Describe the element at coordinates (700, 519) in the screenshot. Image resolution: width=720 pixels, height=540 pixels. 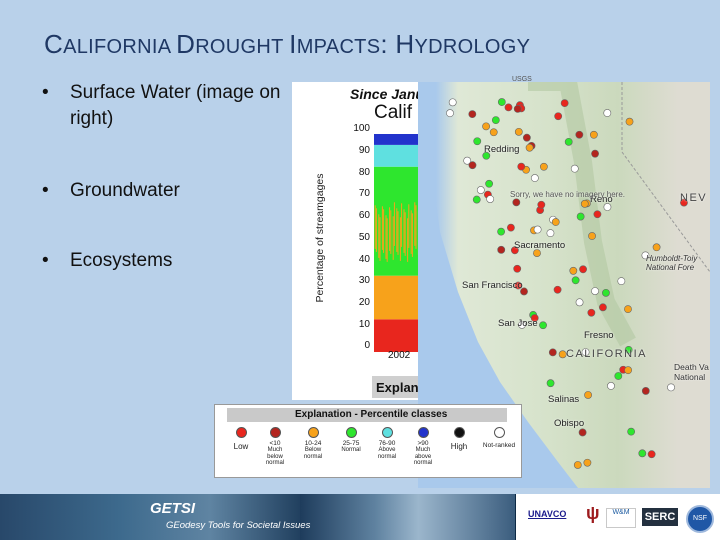
I see `nsf-logo: NSF` at that location.